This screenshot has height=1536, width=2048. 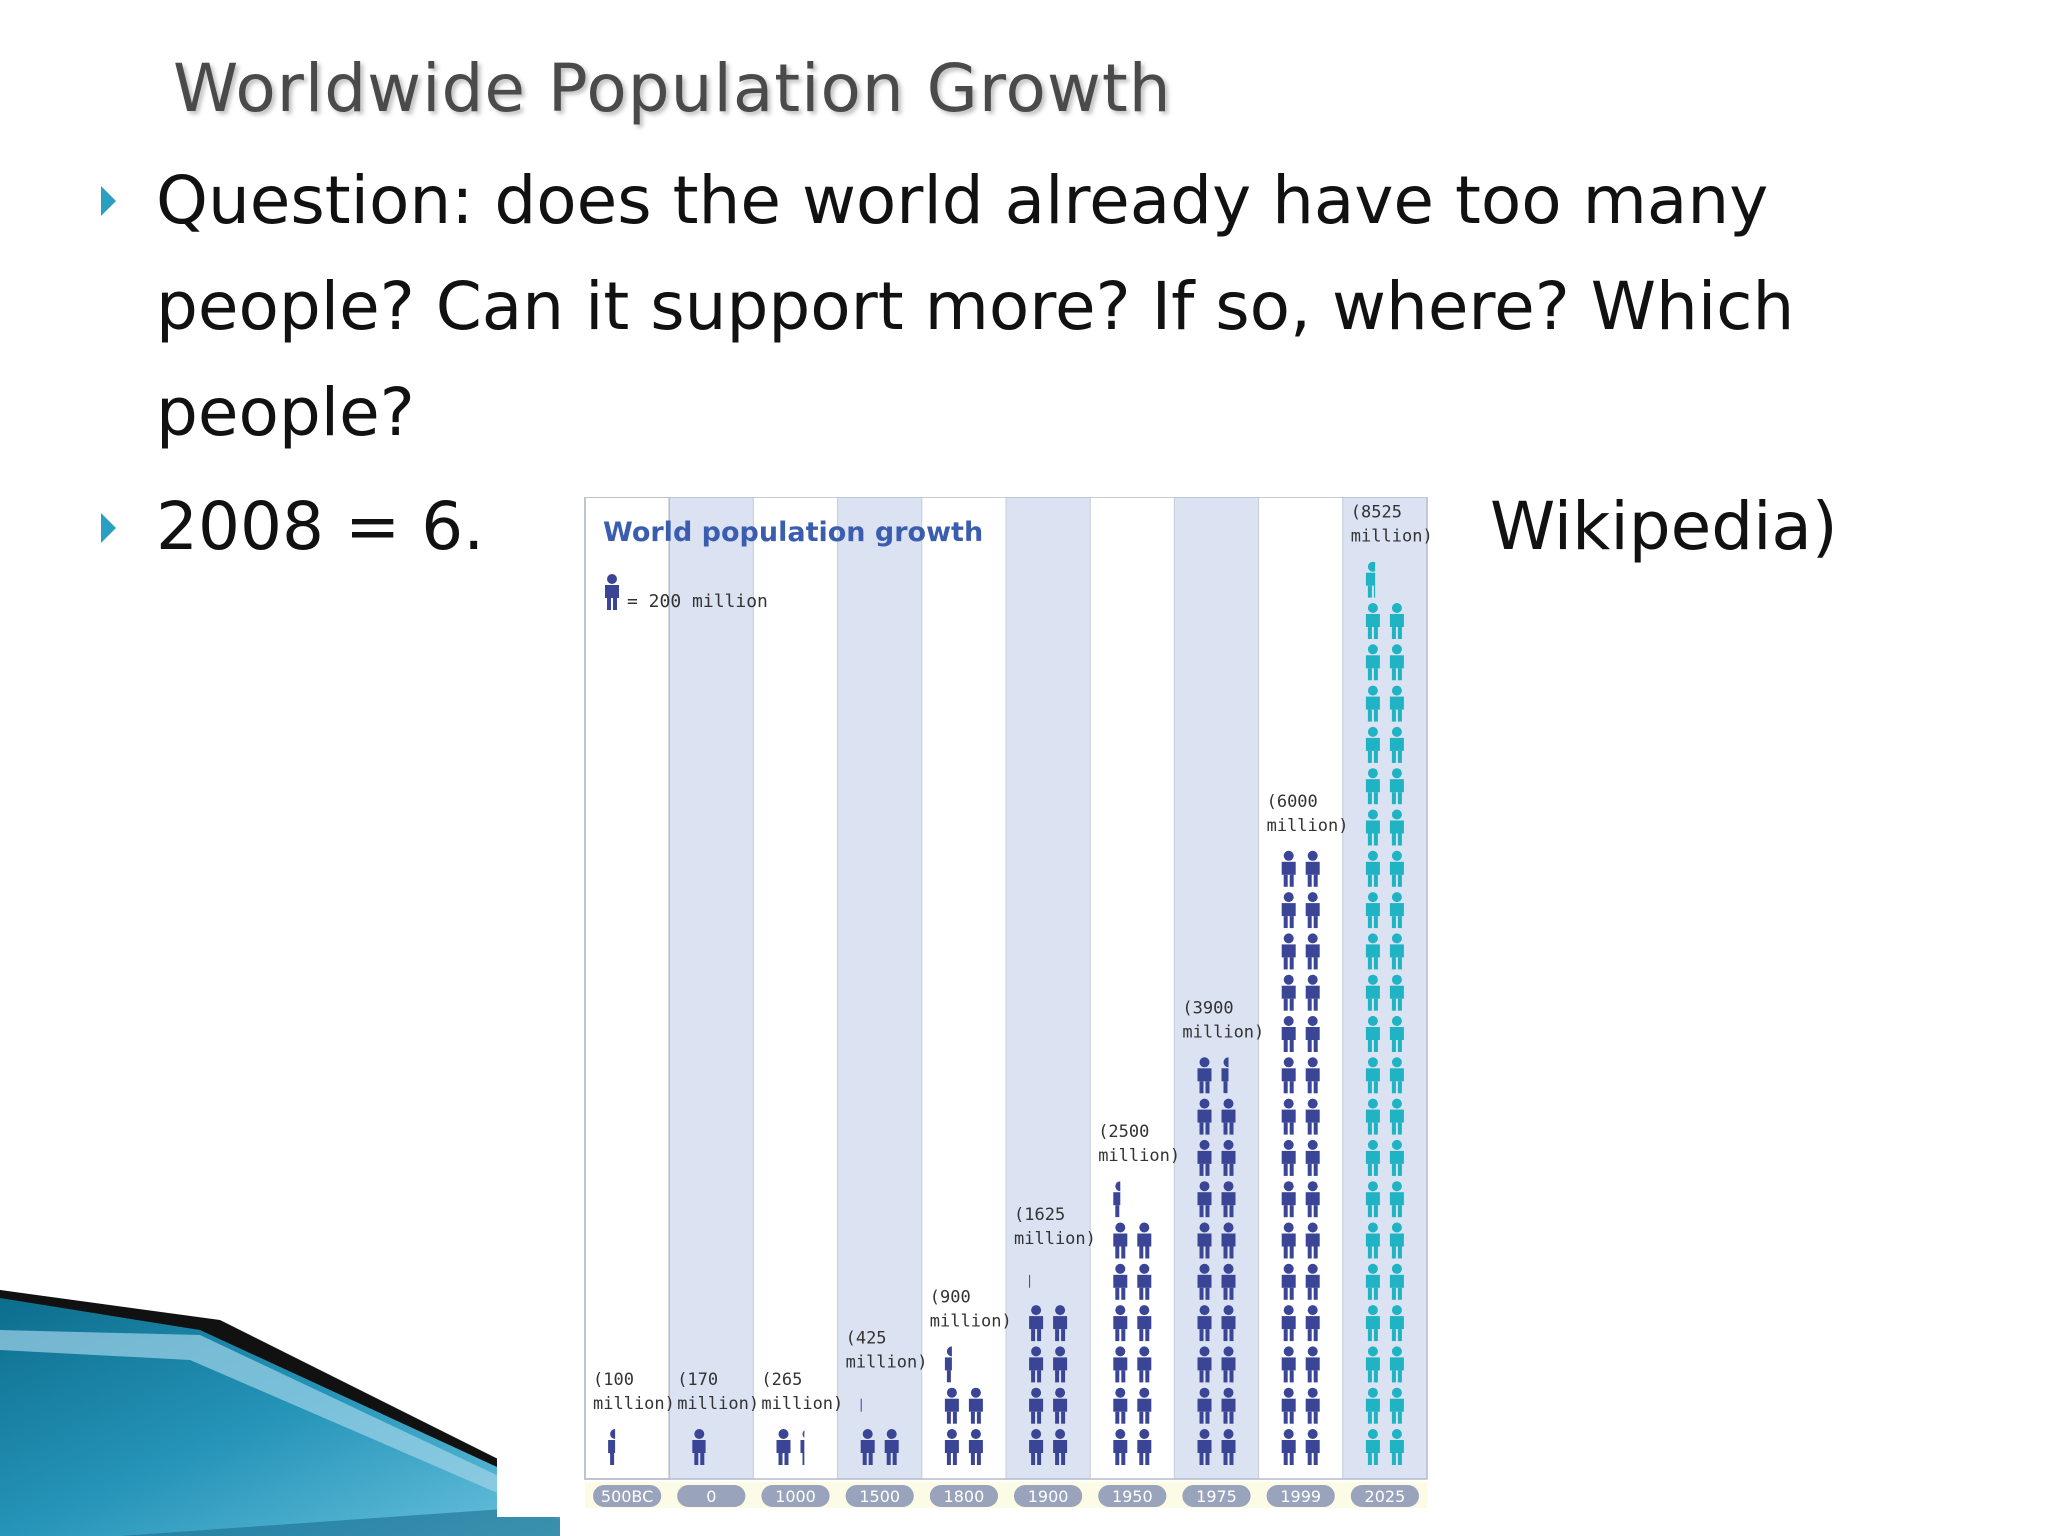 I want to click on value-label: (3900, so click(x=1207, y=1008).